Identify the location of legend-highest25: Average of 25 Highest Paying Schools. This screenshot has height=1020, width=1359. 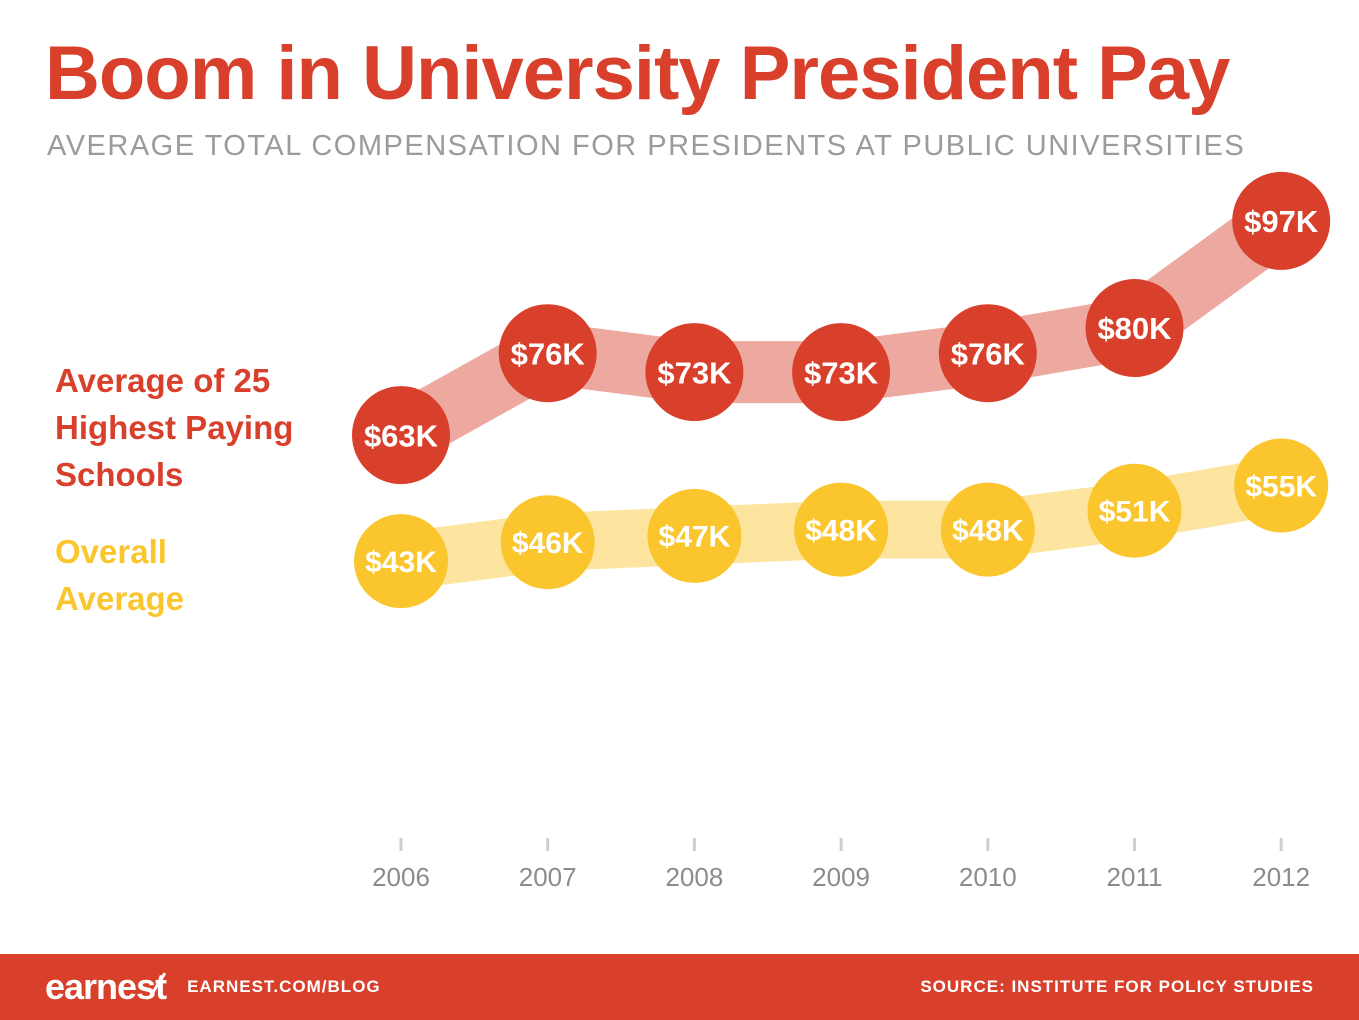
(174, 427).